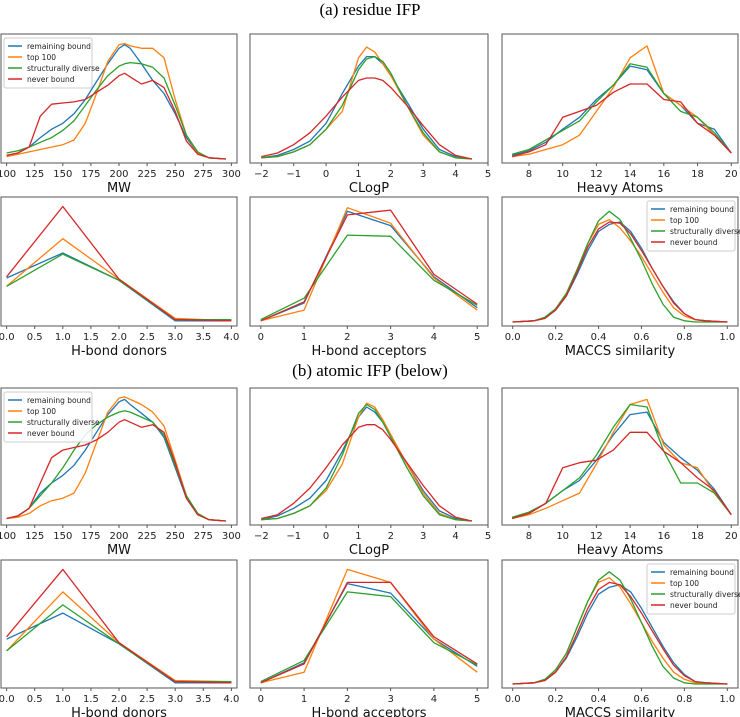 The image size is (740, 717). I want to click on x-tick-label: 0.2, so click(556, 699).